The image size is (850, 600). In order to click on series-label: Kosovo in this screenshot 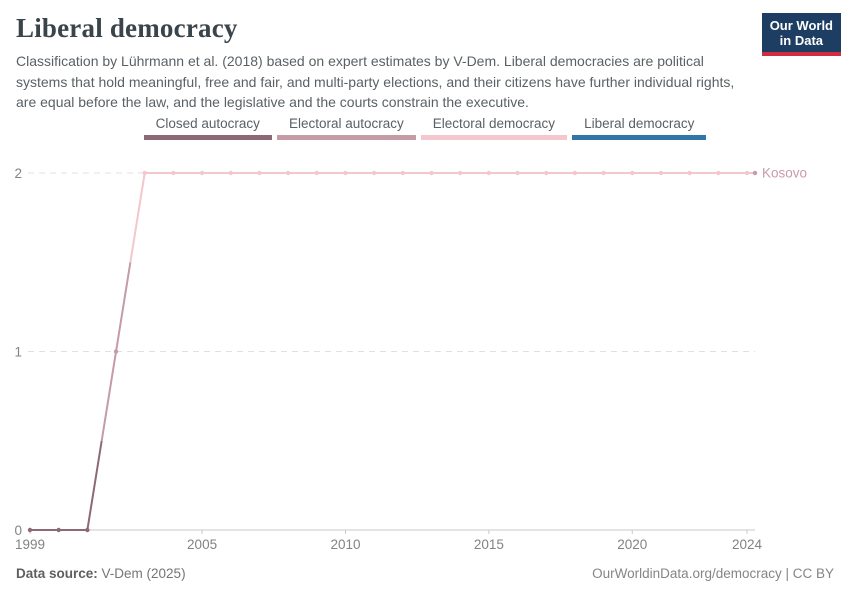, I will do `click(784, 173)`.